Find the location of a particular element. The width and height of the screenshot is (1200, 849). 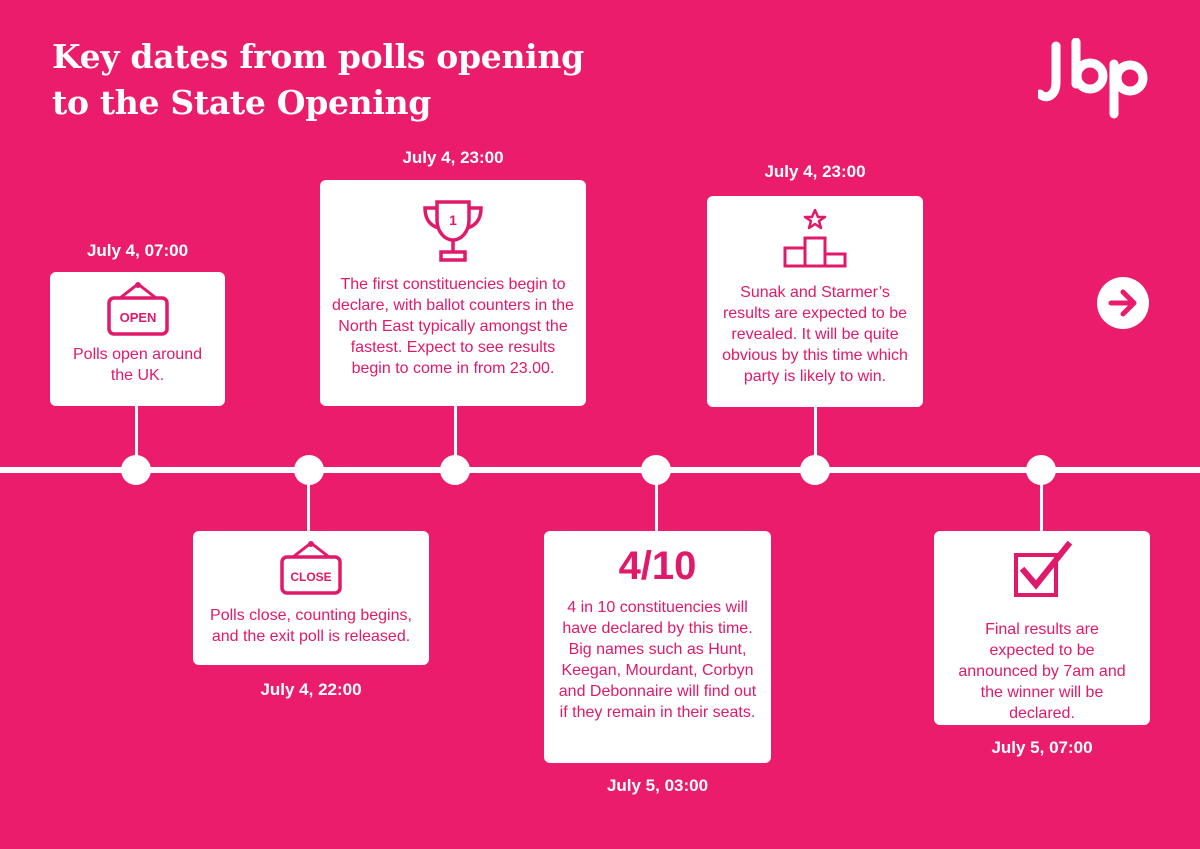

event-date: July 5, 07:00 is located at coordinates (1042, 747).